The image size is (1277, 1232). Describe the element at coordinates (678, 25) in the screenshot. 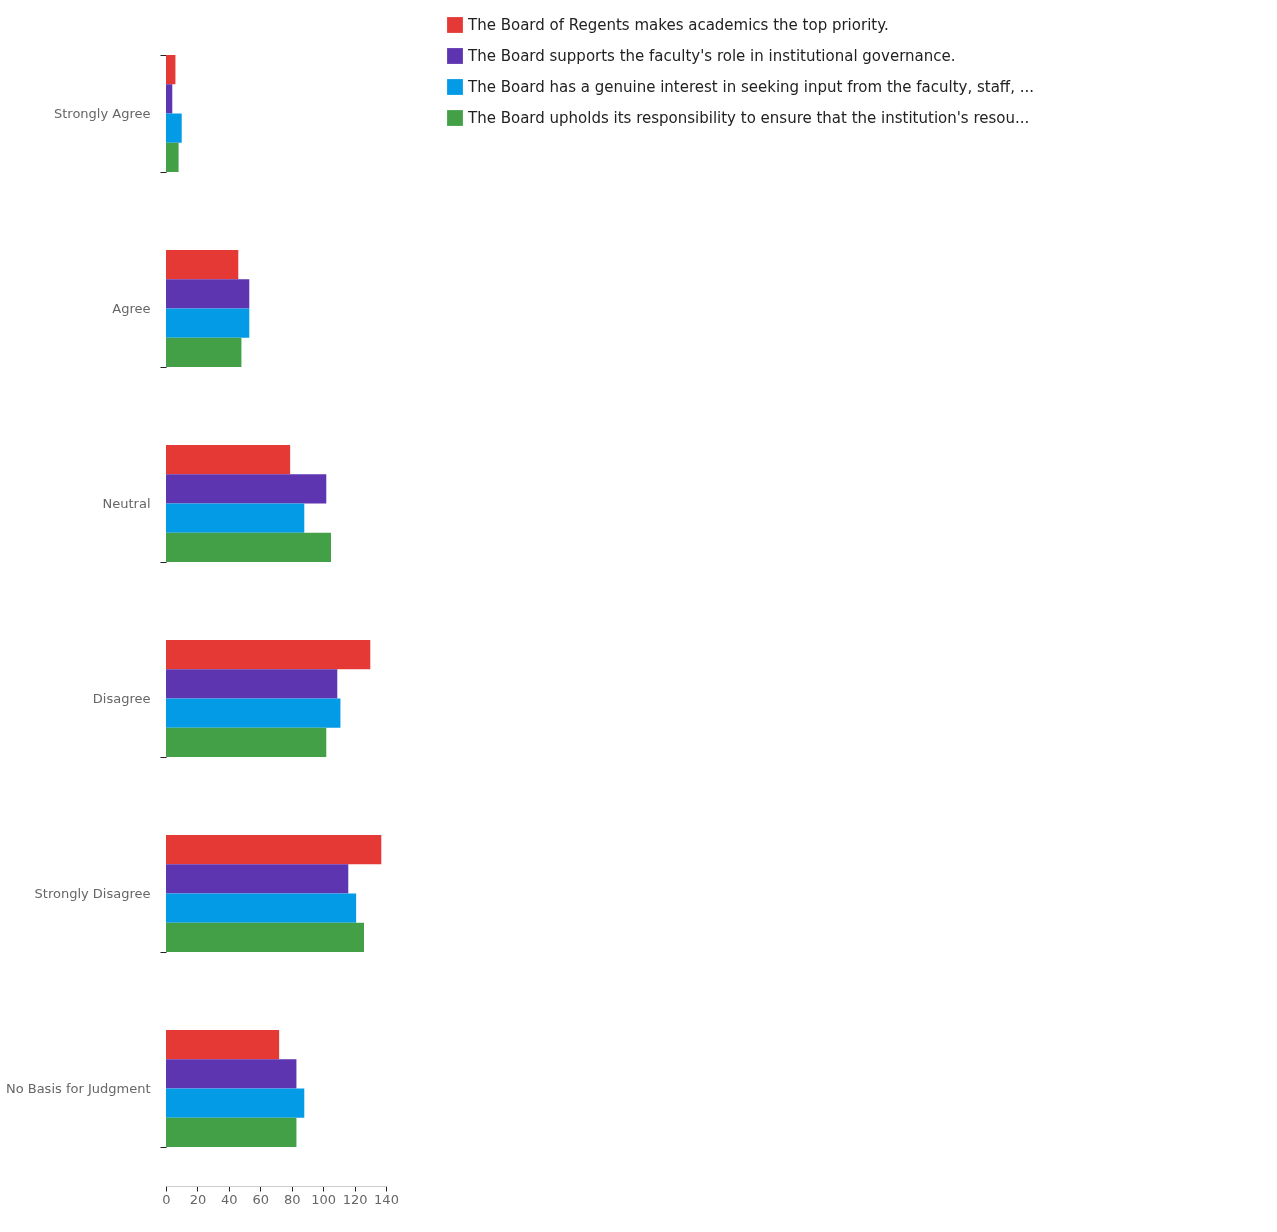

I see `legend-label: The Board of Regents makes academics the top priority.` at that location.